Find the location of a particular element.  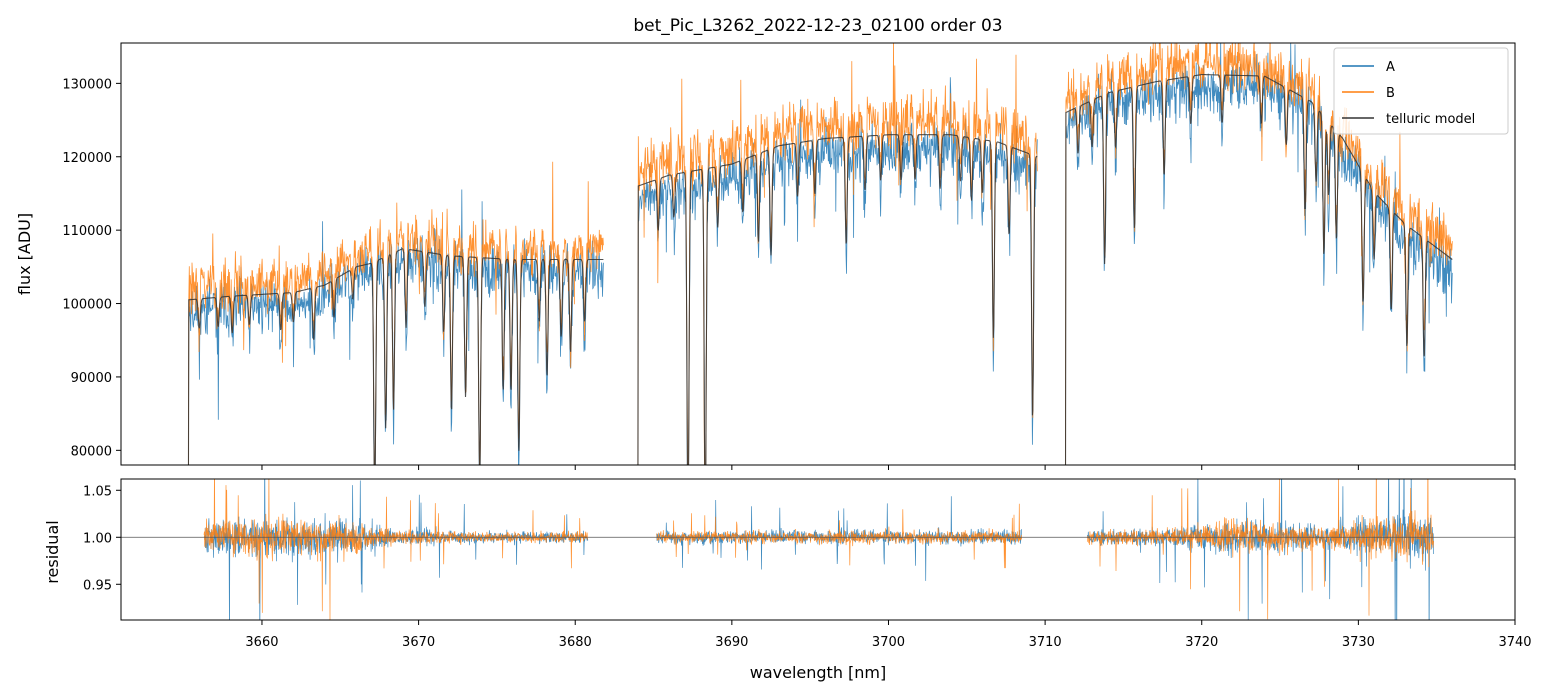

legend-label-telluric: telluric model is located at coordinates (1430, 119).